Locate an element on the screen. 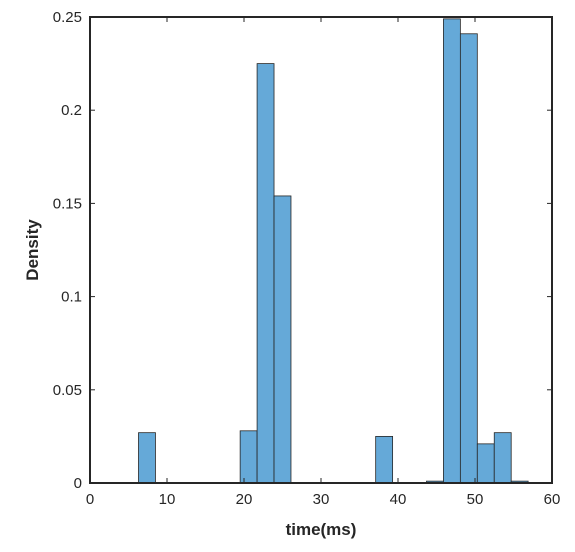  y-tick-label-3: 0.15 is located at coordinates (67, 203).